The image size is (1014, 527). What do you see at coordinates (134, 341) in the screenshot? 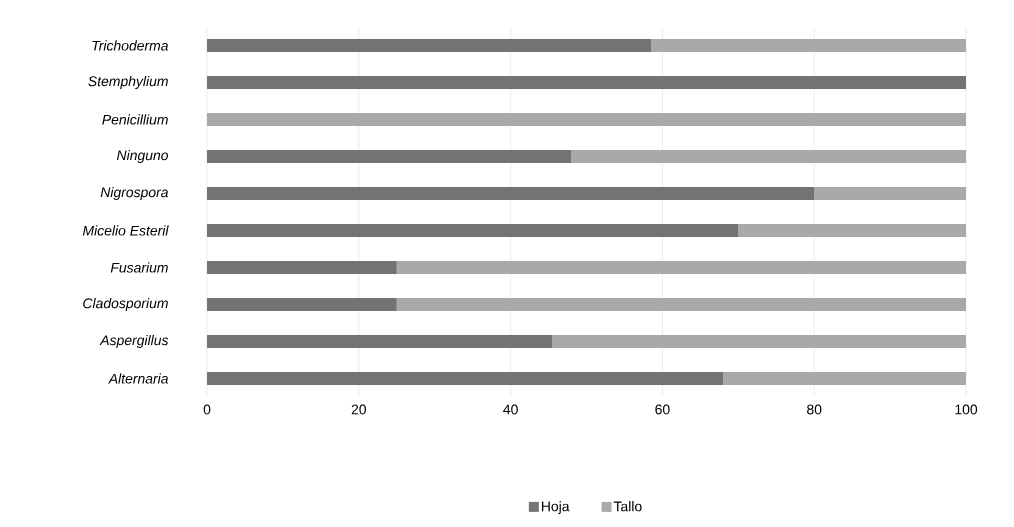
I see `y-tick-label: Aspergillus` at bounding box center [134, 341].